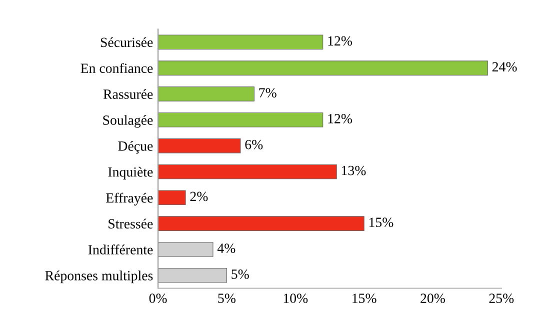  What do you see at coordinates (99, 277) in the screenshot?
I see `y-tick-label: Réponses multiples` at bounding box center [99, 277].